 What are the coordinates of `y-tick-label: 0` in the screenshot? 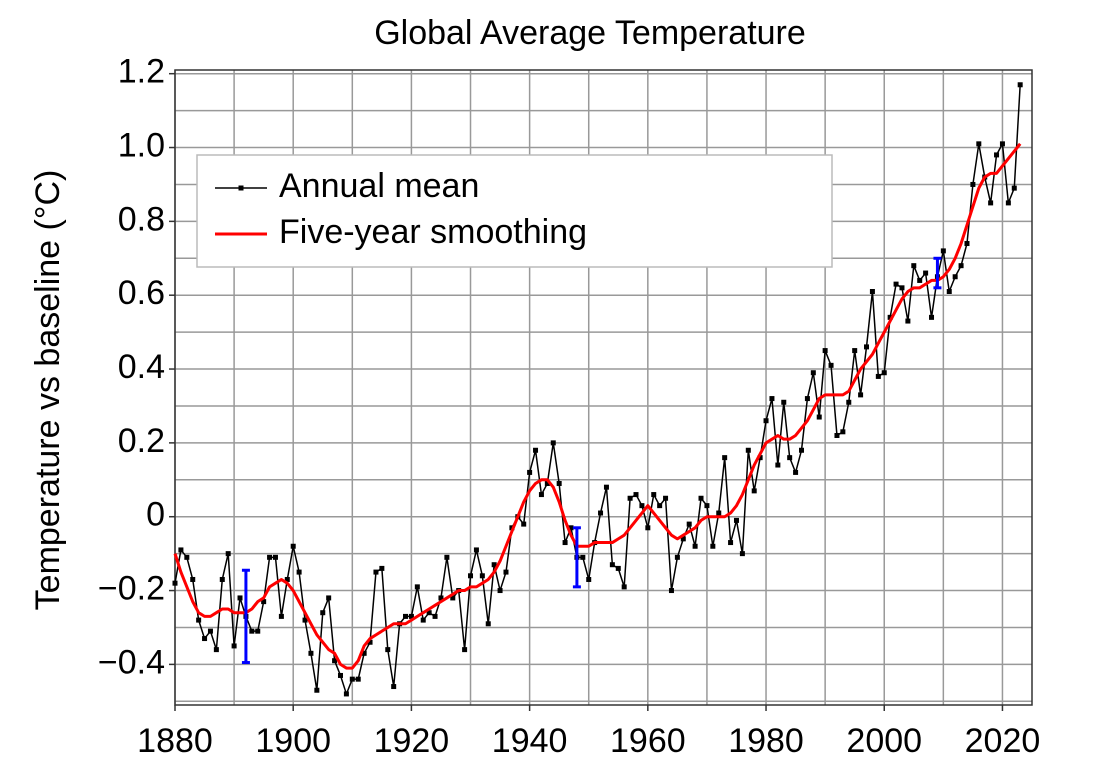 It's located at (155, 515).